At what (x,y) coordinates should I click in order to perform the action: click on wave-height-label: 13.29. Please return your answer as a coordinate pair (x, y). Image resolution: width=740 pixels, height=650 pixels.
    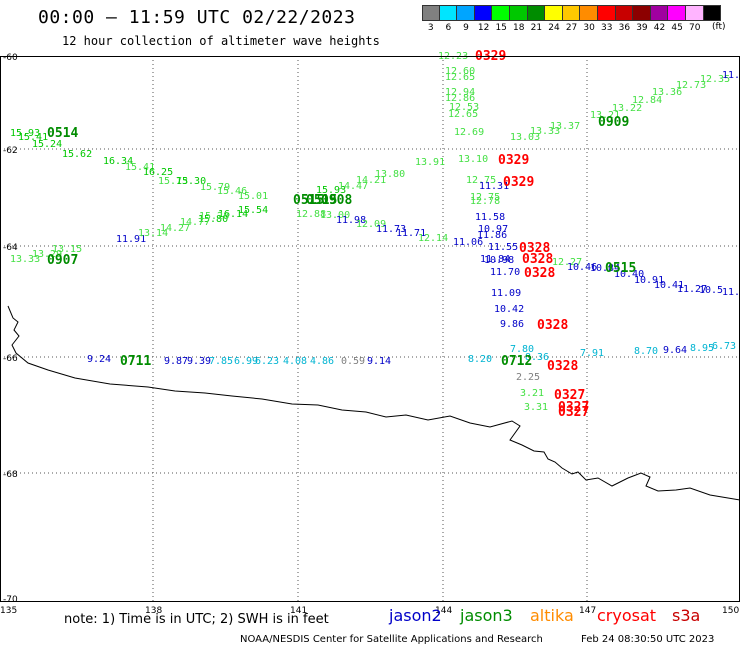
    Looking at the image, I should click on (47, 254).